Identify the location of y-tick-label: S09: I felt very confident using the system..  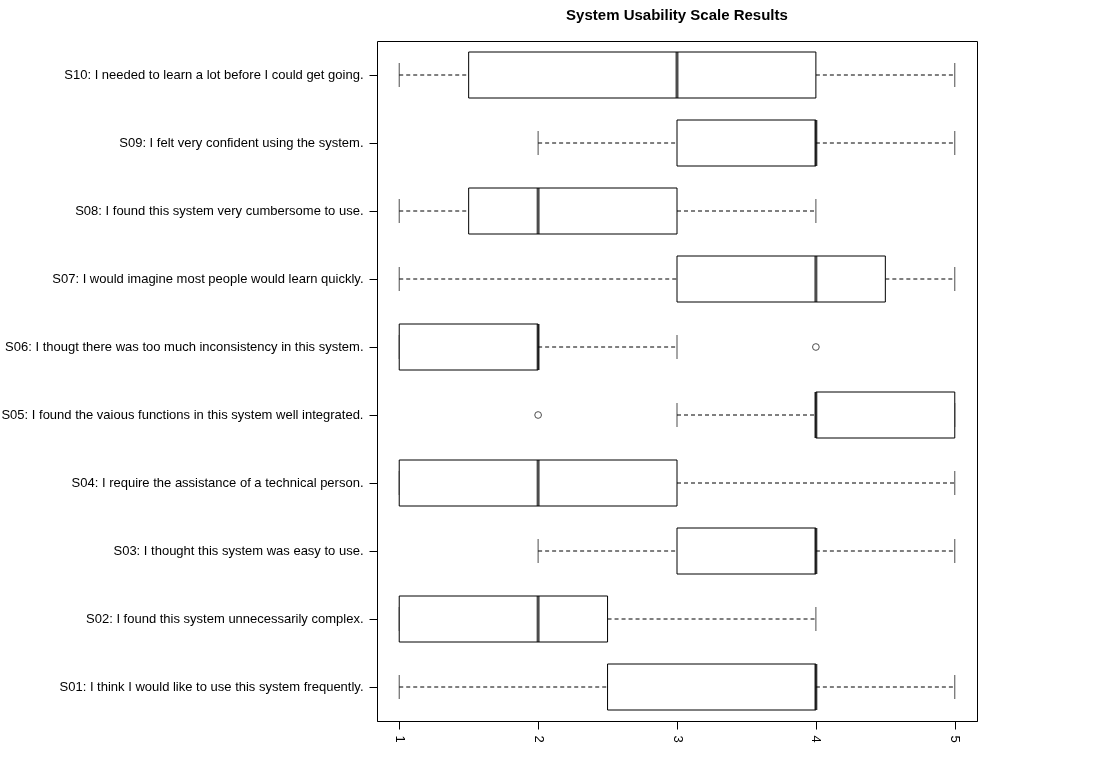
(241, 142).